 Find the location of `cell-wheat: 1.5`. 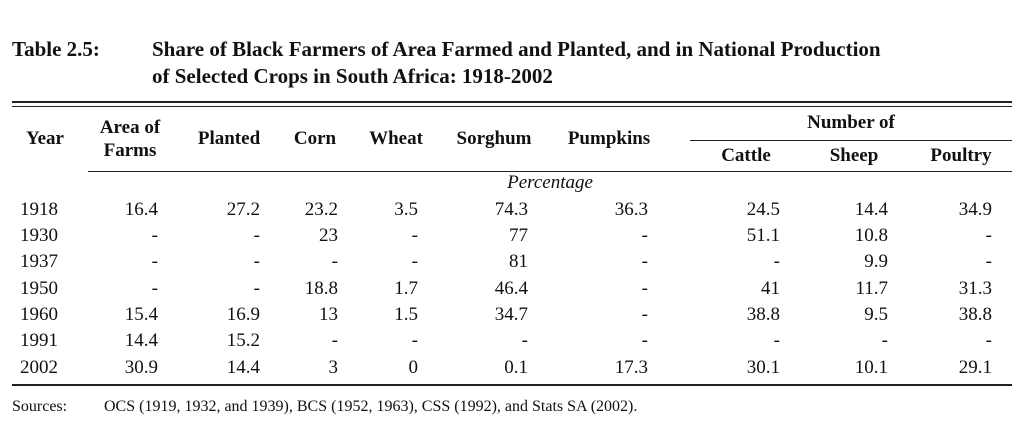

cell-wheat: 1.5 is located at coordinates (406, 314).